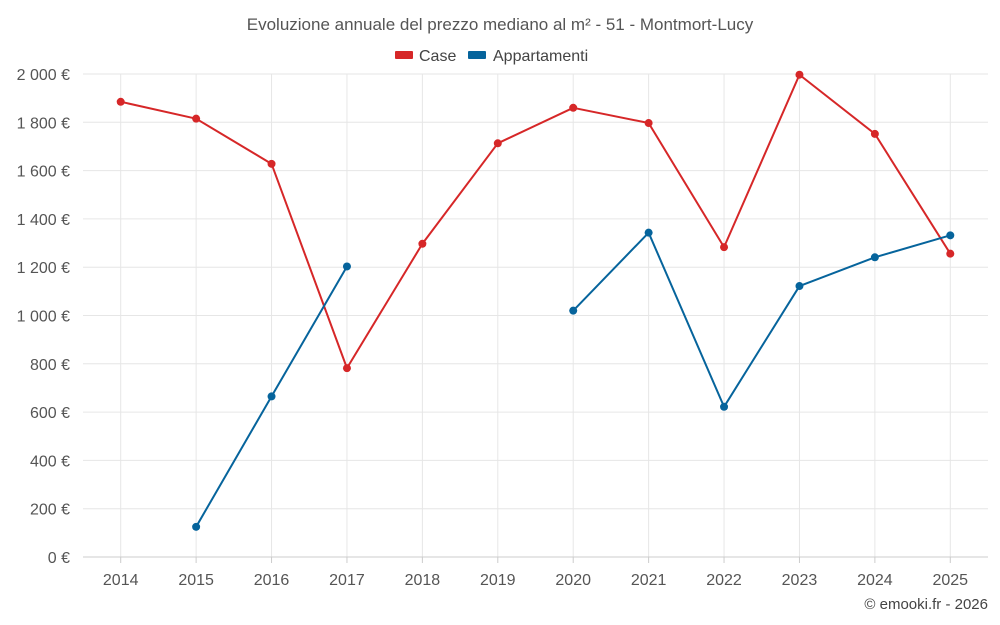  I want to click on y-tick-label: 1 800 €, so click(43, 123).